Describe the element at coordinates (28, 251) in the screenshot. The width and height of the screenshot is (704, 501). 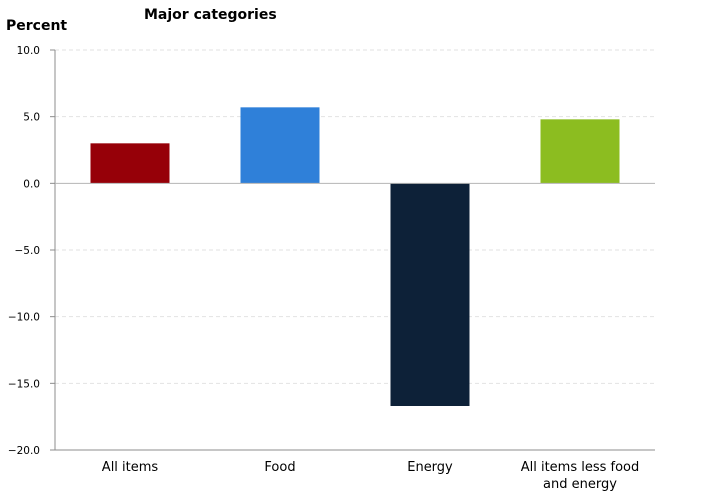
I see `y-tick-label: −5.0` at that location.